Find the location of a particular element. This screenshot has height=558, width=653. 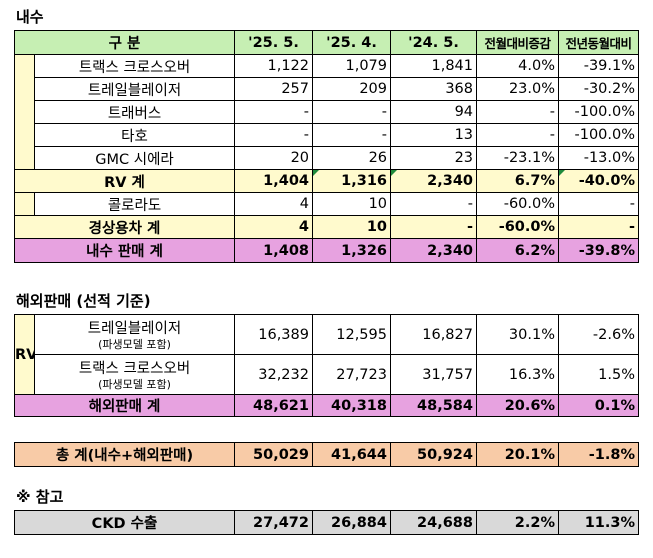

cell-value: 31,757 is located at coordinates (433, 374).